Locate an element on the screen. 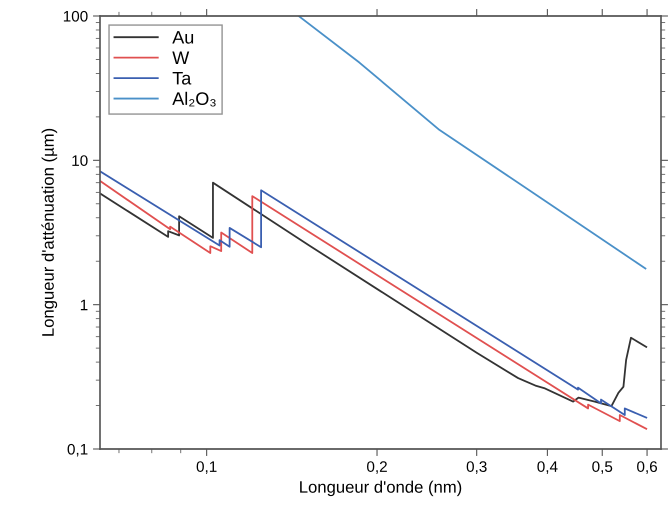  x-tick-label: 0,1 is located at coordinates (206, 467).